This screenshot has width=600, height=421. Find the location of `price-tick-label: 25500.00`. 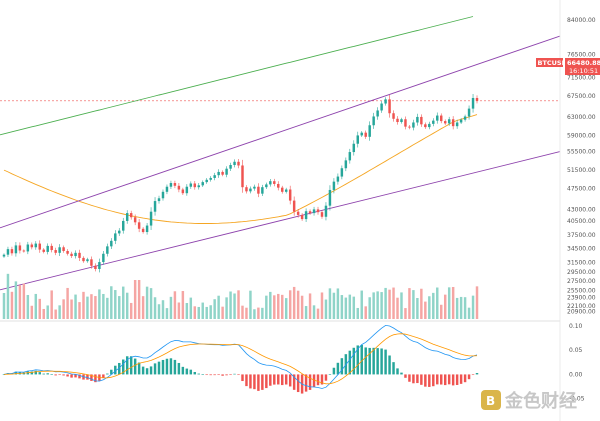

price-tick-label: 25500.00 is located at coordinates (581, 290).